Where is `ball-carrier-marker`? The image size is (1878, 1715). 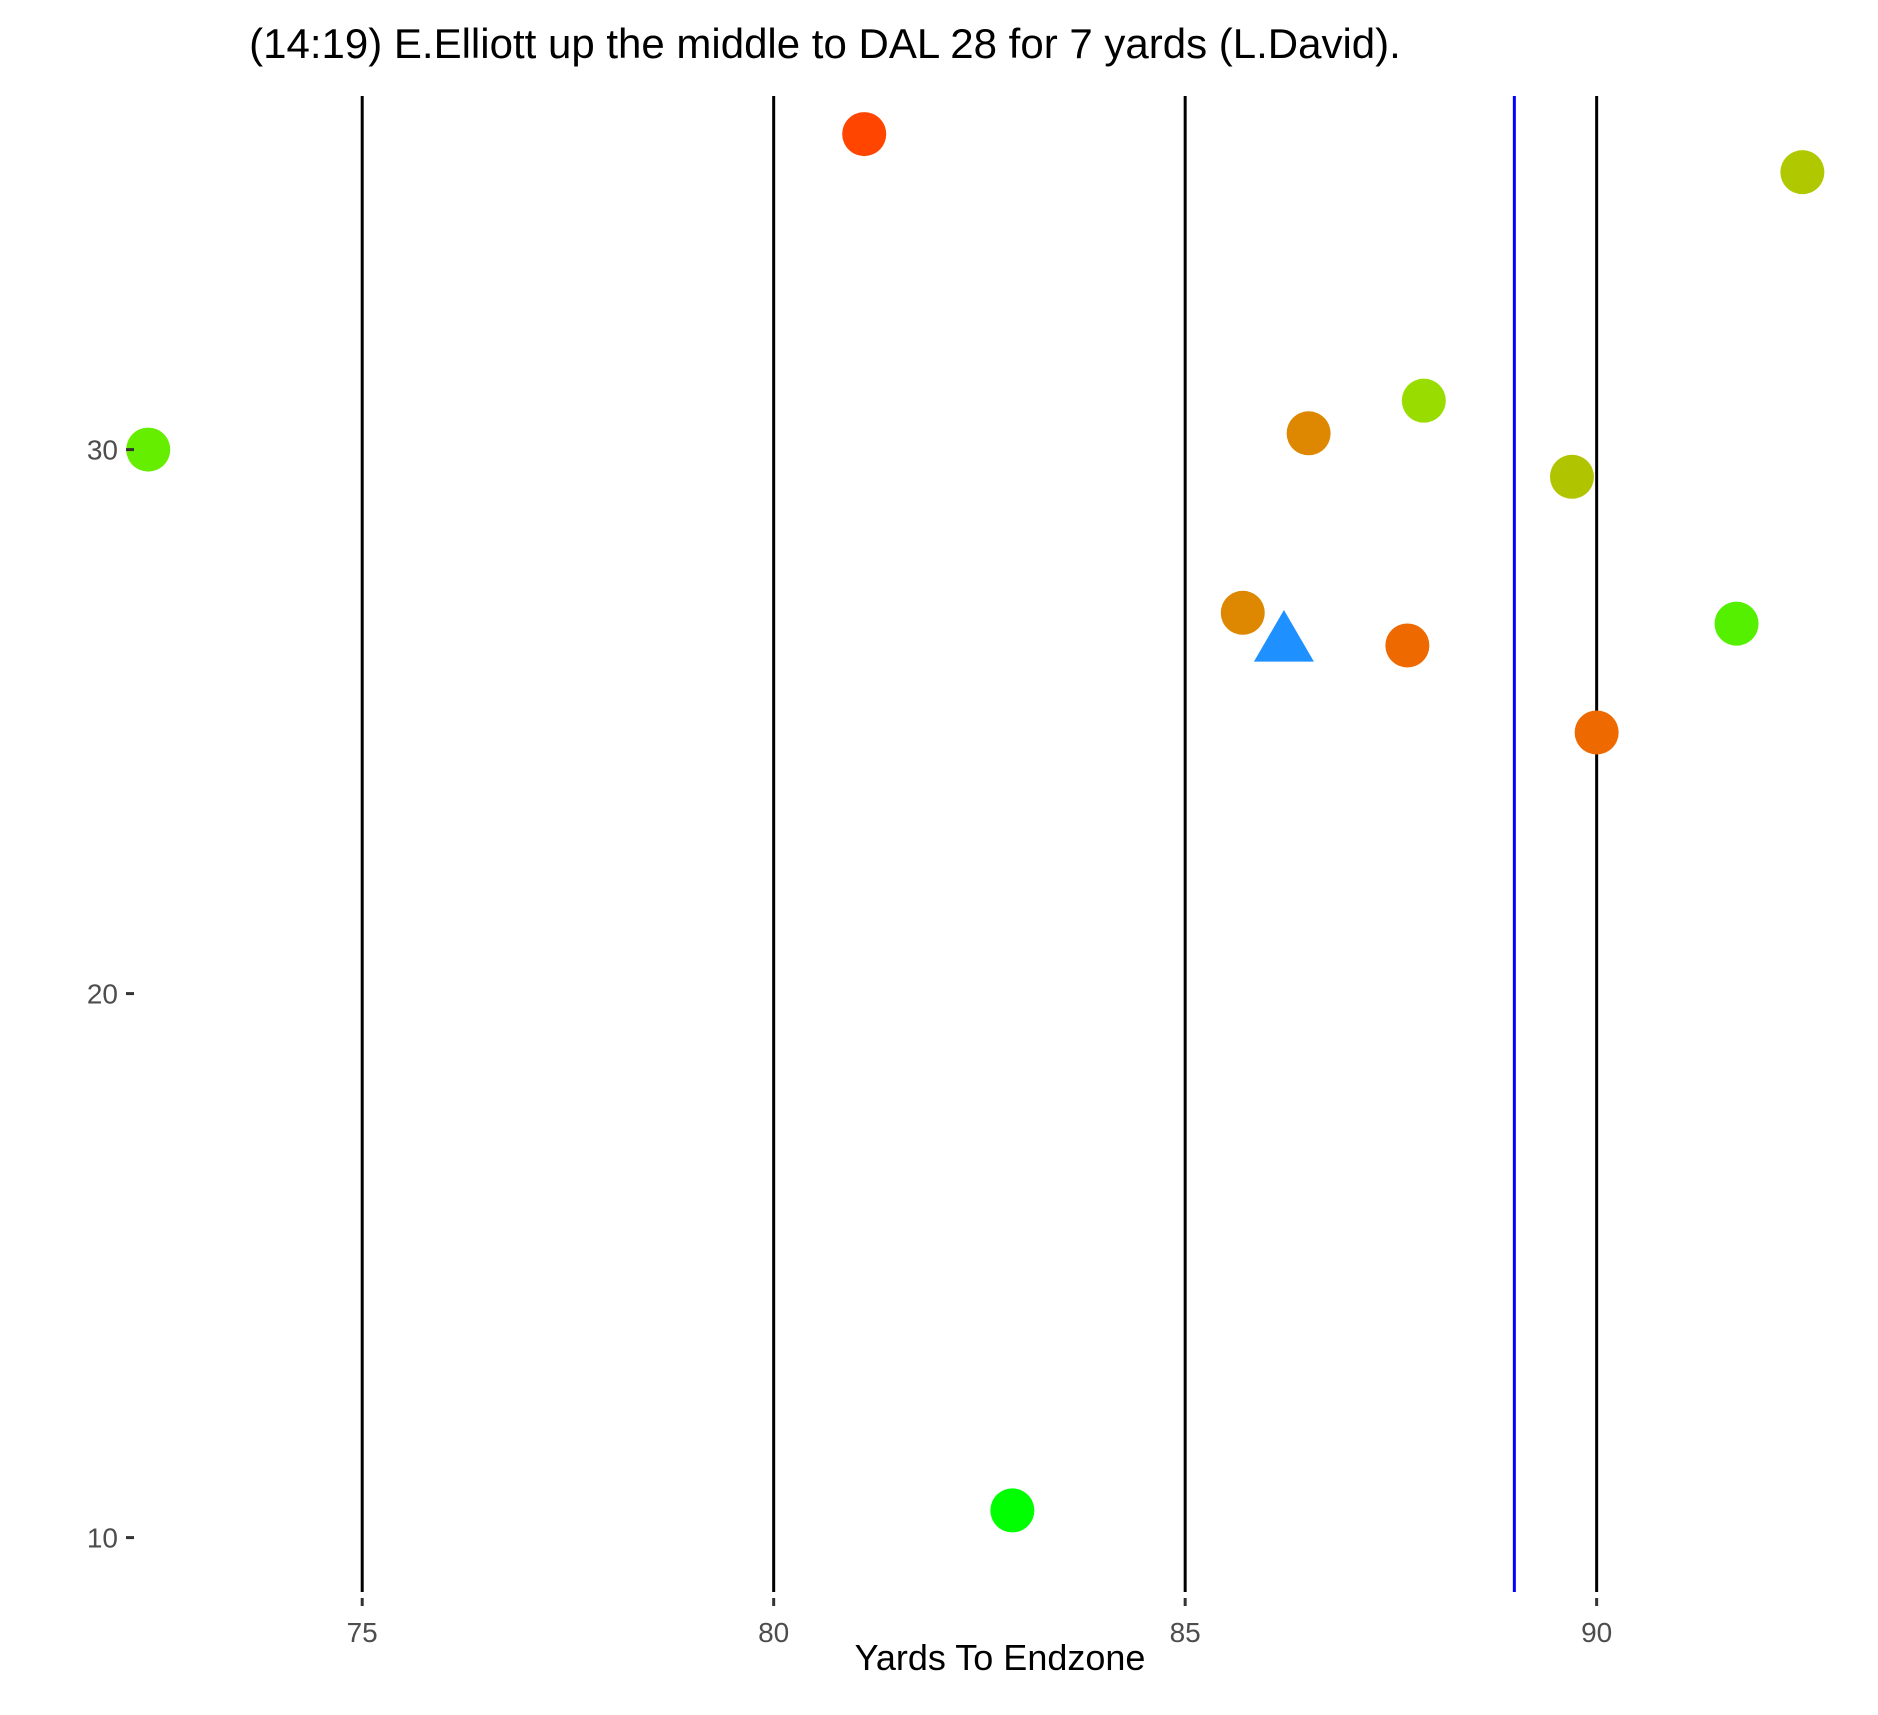 ball-carrier-marker is located at coordinates (1283, 636).